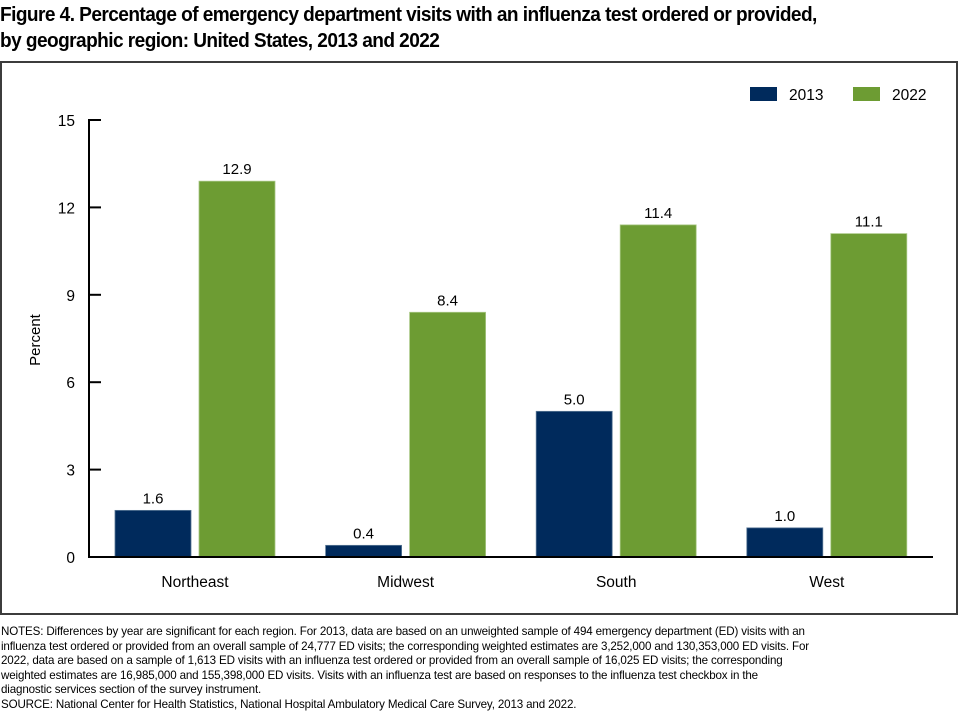  What do you see at coordinates (35, 339) in the screenshot?
I see `y-axis-label: Percent` at bounding box center [35, 339].